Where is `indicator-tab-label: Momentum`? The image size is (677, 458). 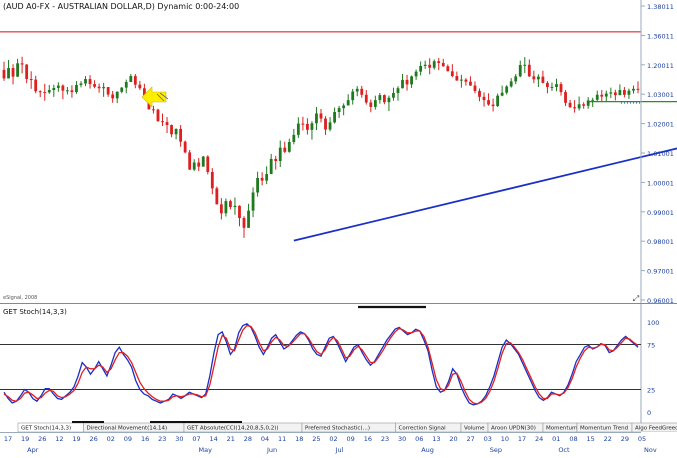 indicator-tab-label: Momentum is located at coordinates (561, 429).